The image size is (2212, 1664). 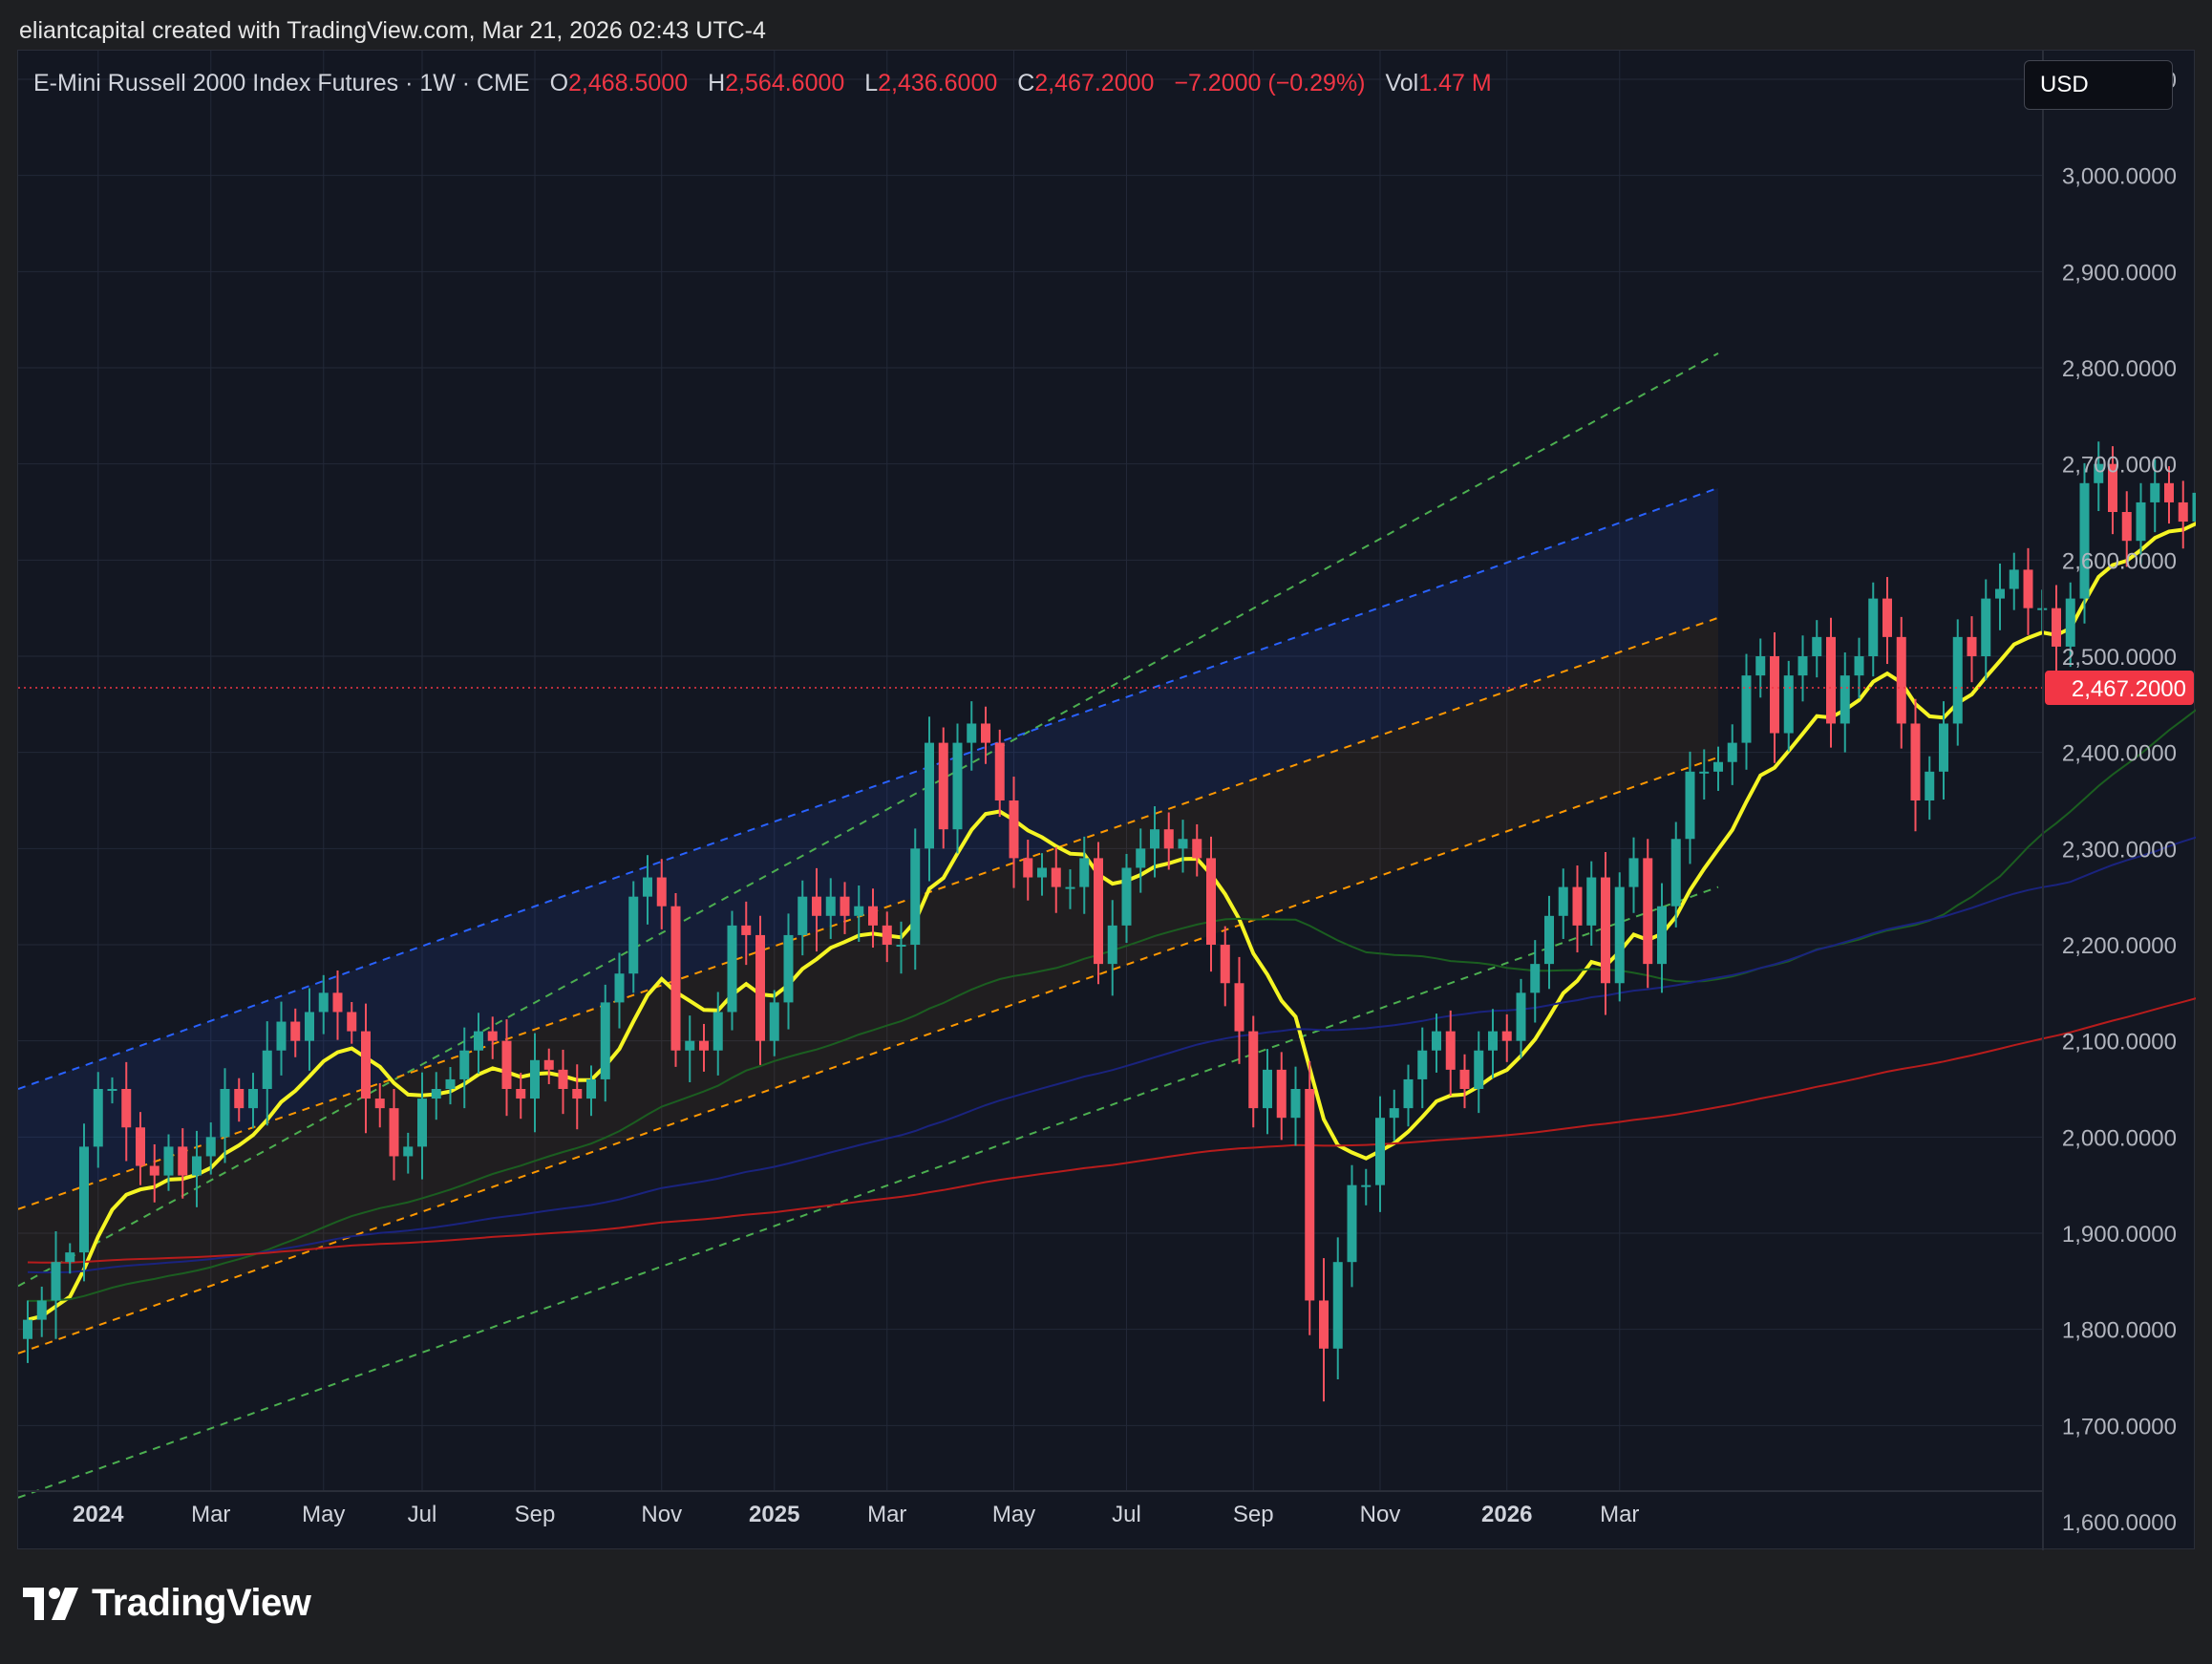 I want to click on y-tick-label: 1,600.0000, so click(x=2119, y=1523).